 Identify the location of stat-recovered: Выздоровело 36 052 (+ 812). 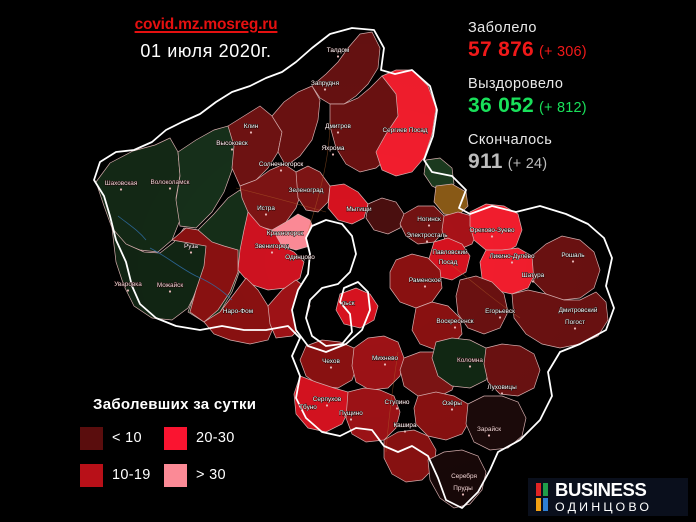
(578, 97).